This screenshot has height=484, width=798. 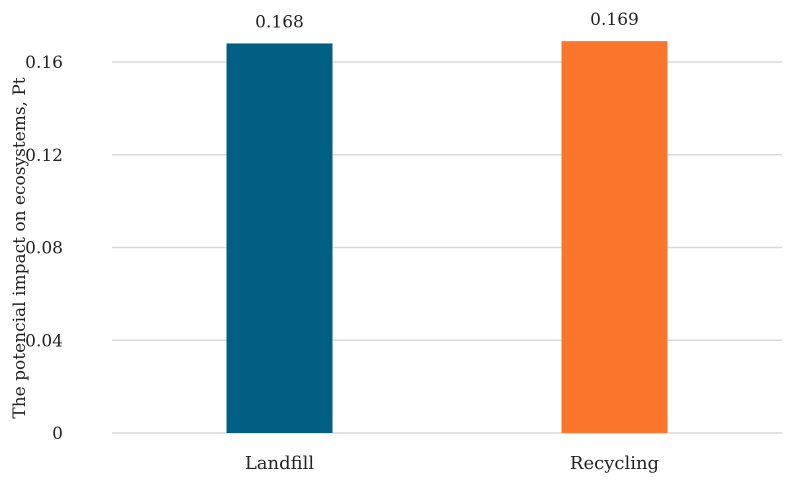 What do you see at coordinates (280, 463) in the screenshot?
I see `category-label-landfill: Landfill` at bounding box center [280, 463].